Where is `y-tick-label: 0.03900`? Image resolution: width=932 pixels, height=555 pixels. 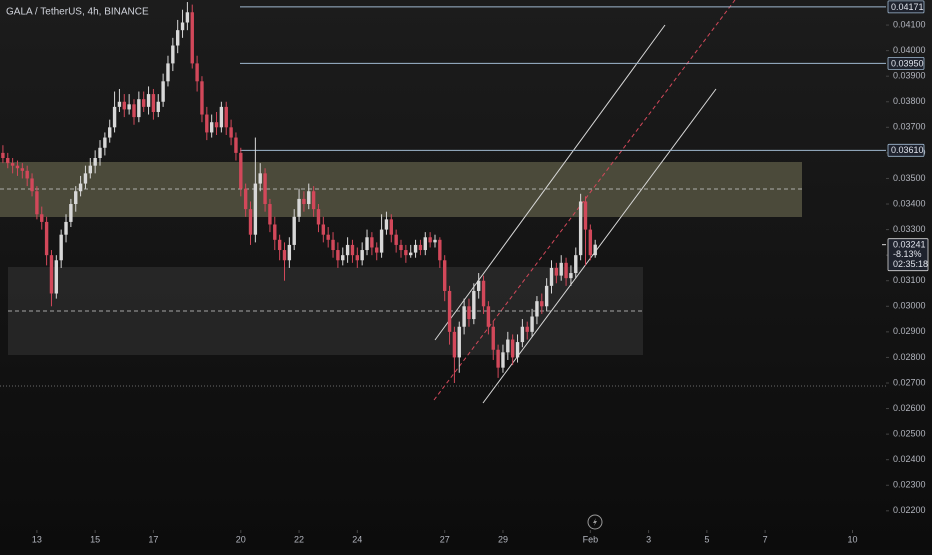 y-tick-label: 0.03900 is located at coordinates (909, 76).